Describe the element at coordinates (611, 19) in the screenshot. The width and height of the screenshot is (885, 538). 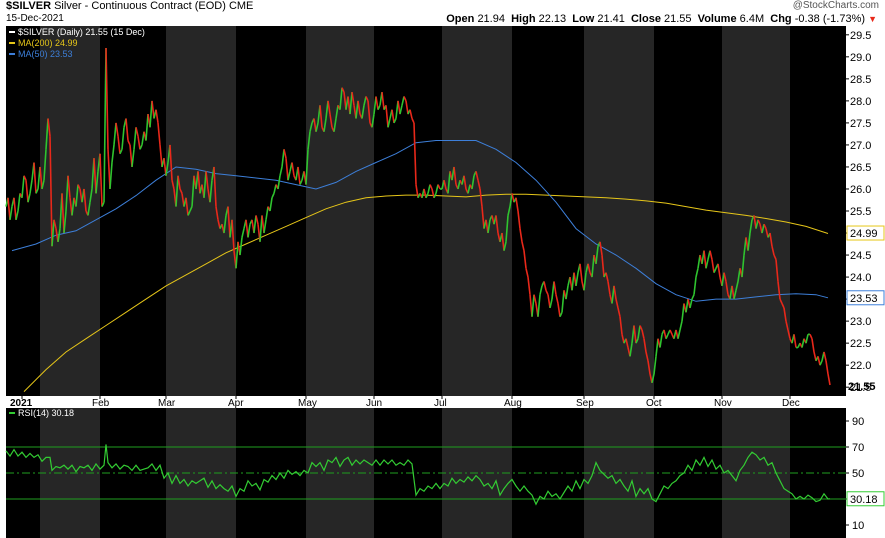
I see `low-value: 21.41` at that location.